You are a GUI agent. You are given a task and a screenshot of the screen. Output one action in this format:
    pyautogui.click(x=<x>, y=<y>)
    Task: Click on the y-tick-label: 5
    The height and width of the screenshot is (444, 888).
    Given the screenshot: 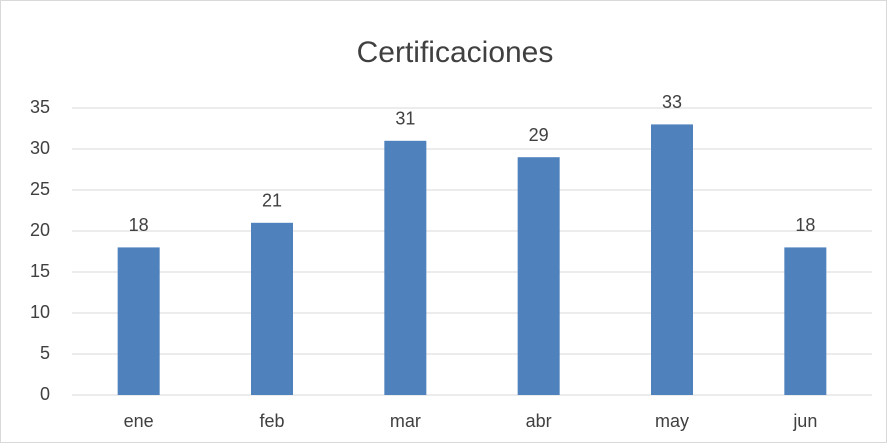 What is the action you would take?
    pyautogui.click(x=45, y=353)
    